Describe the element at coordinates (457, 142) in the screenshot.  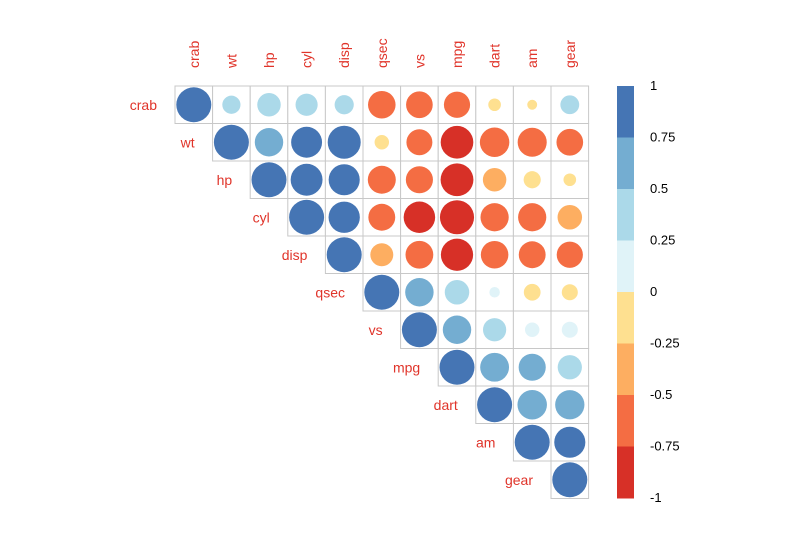
I see `correlation-circle-wt-mpg` at that location.